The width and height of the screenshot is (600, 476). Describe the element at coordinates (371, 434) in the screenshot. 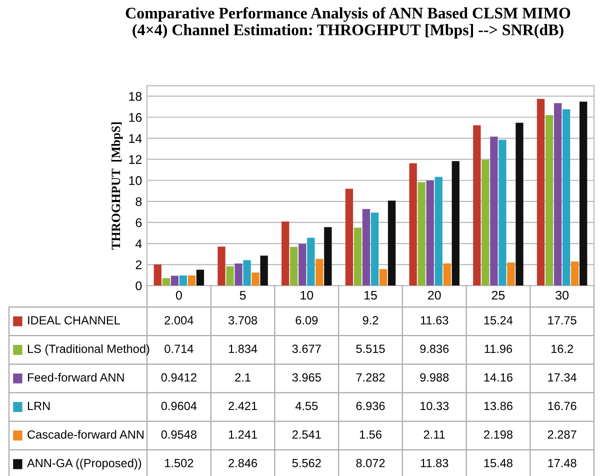

I see `data-label: 1.56` at that location.